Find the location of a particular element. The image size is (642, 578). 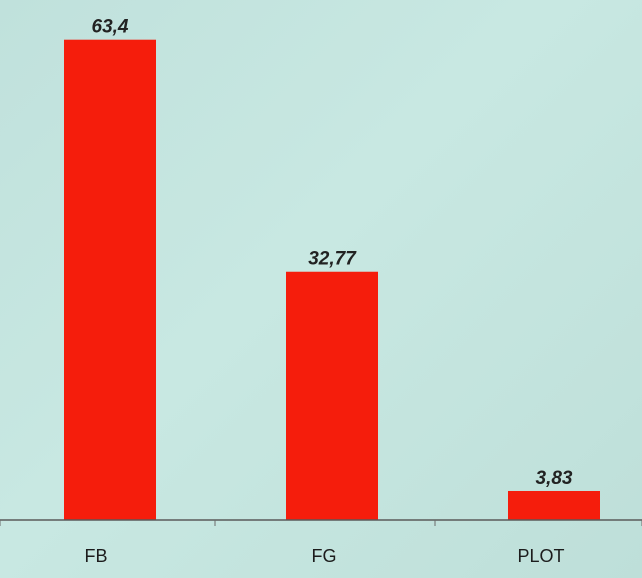

bar-fb is located at coordinates (110, 280).